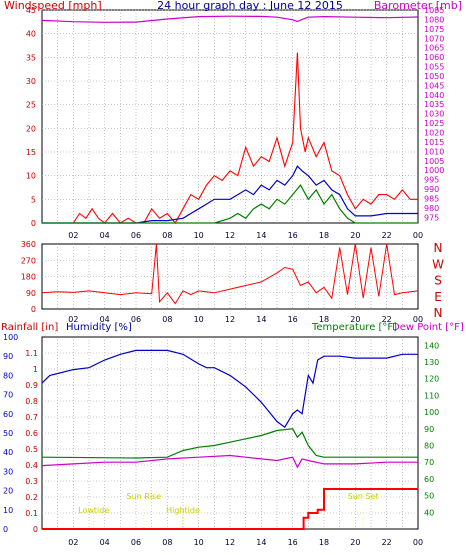 Image resolution: width=466 pixels, height=555 pixels. I want to click on barometer-tick: 980, so click(431, 208).